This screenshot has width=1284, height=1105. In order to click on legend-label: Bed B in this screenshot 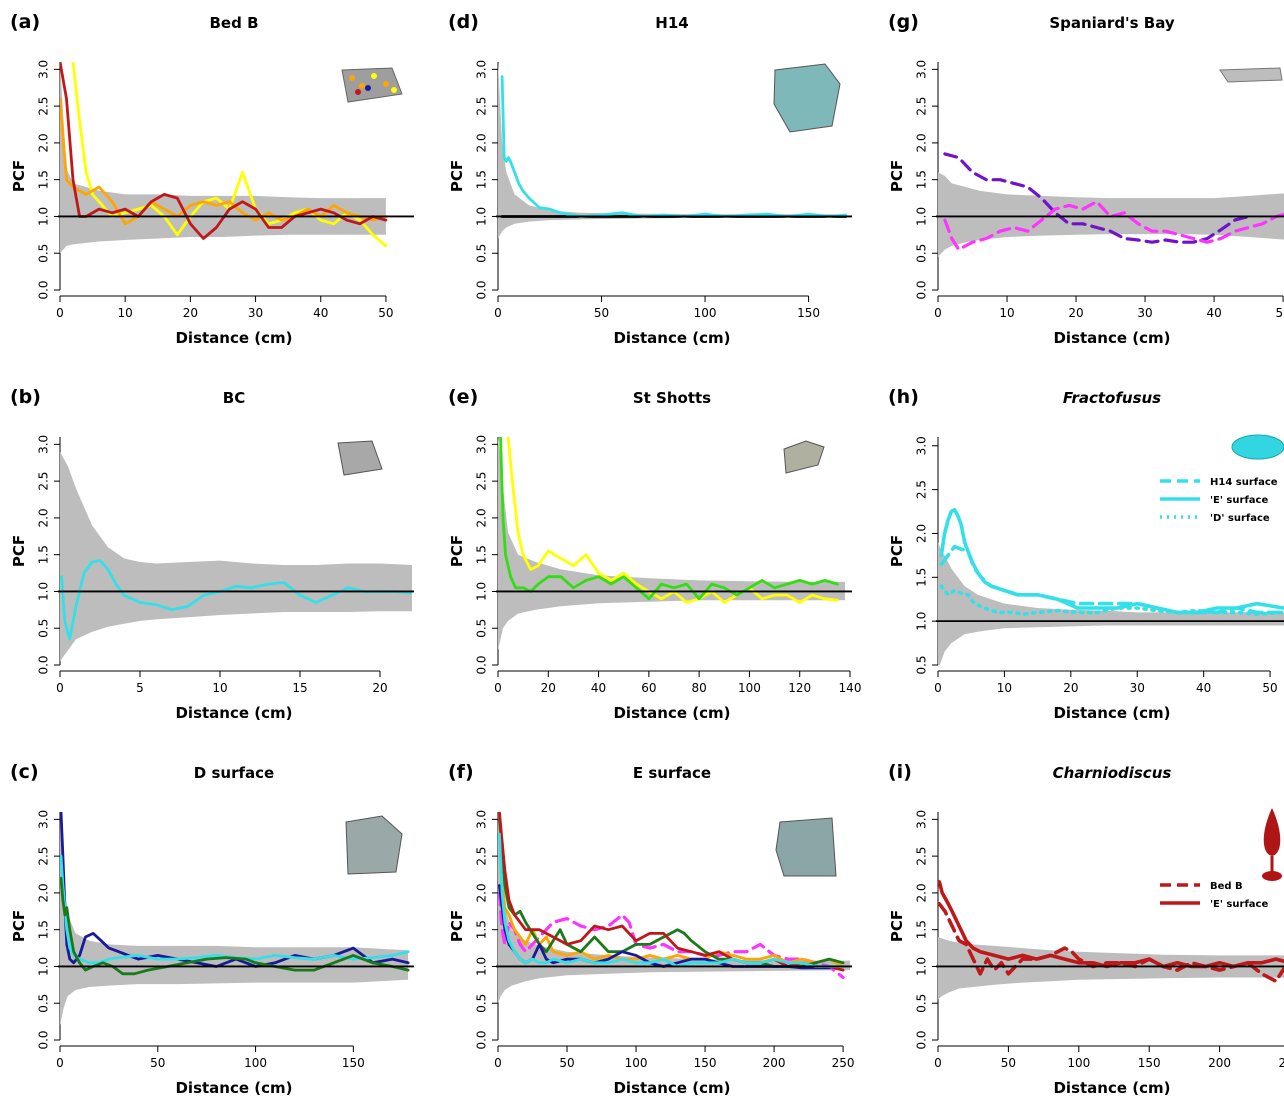, I will do `click(1226, 886)`.